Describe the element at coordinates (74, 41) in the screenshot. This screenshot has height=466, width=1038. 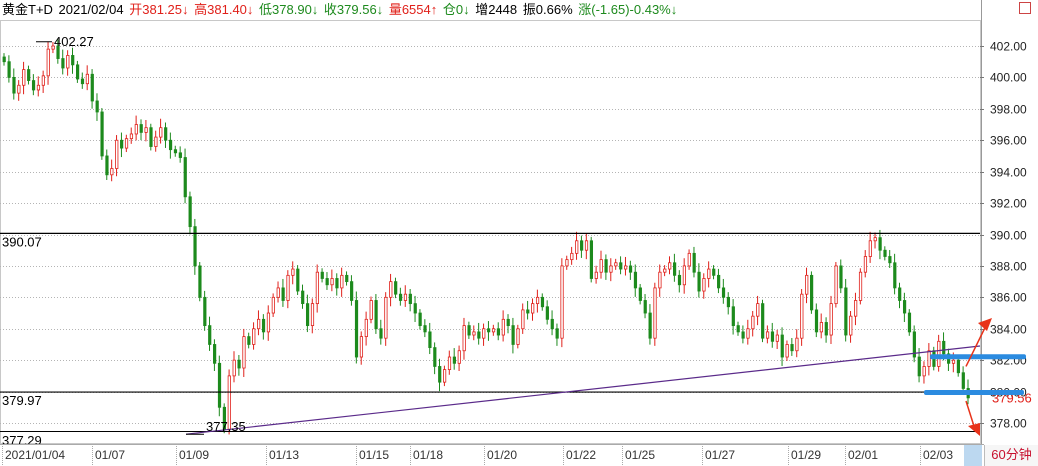
I see `high-marker-label: 402.27` at that location.